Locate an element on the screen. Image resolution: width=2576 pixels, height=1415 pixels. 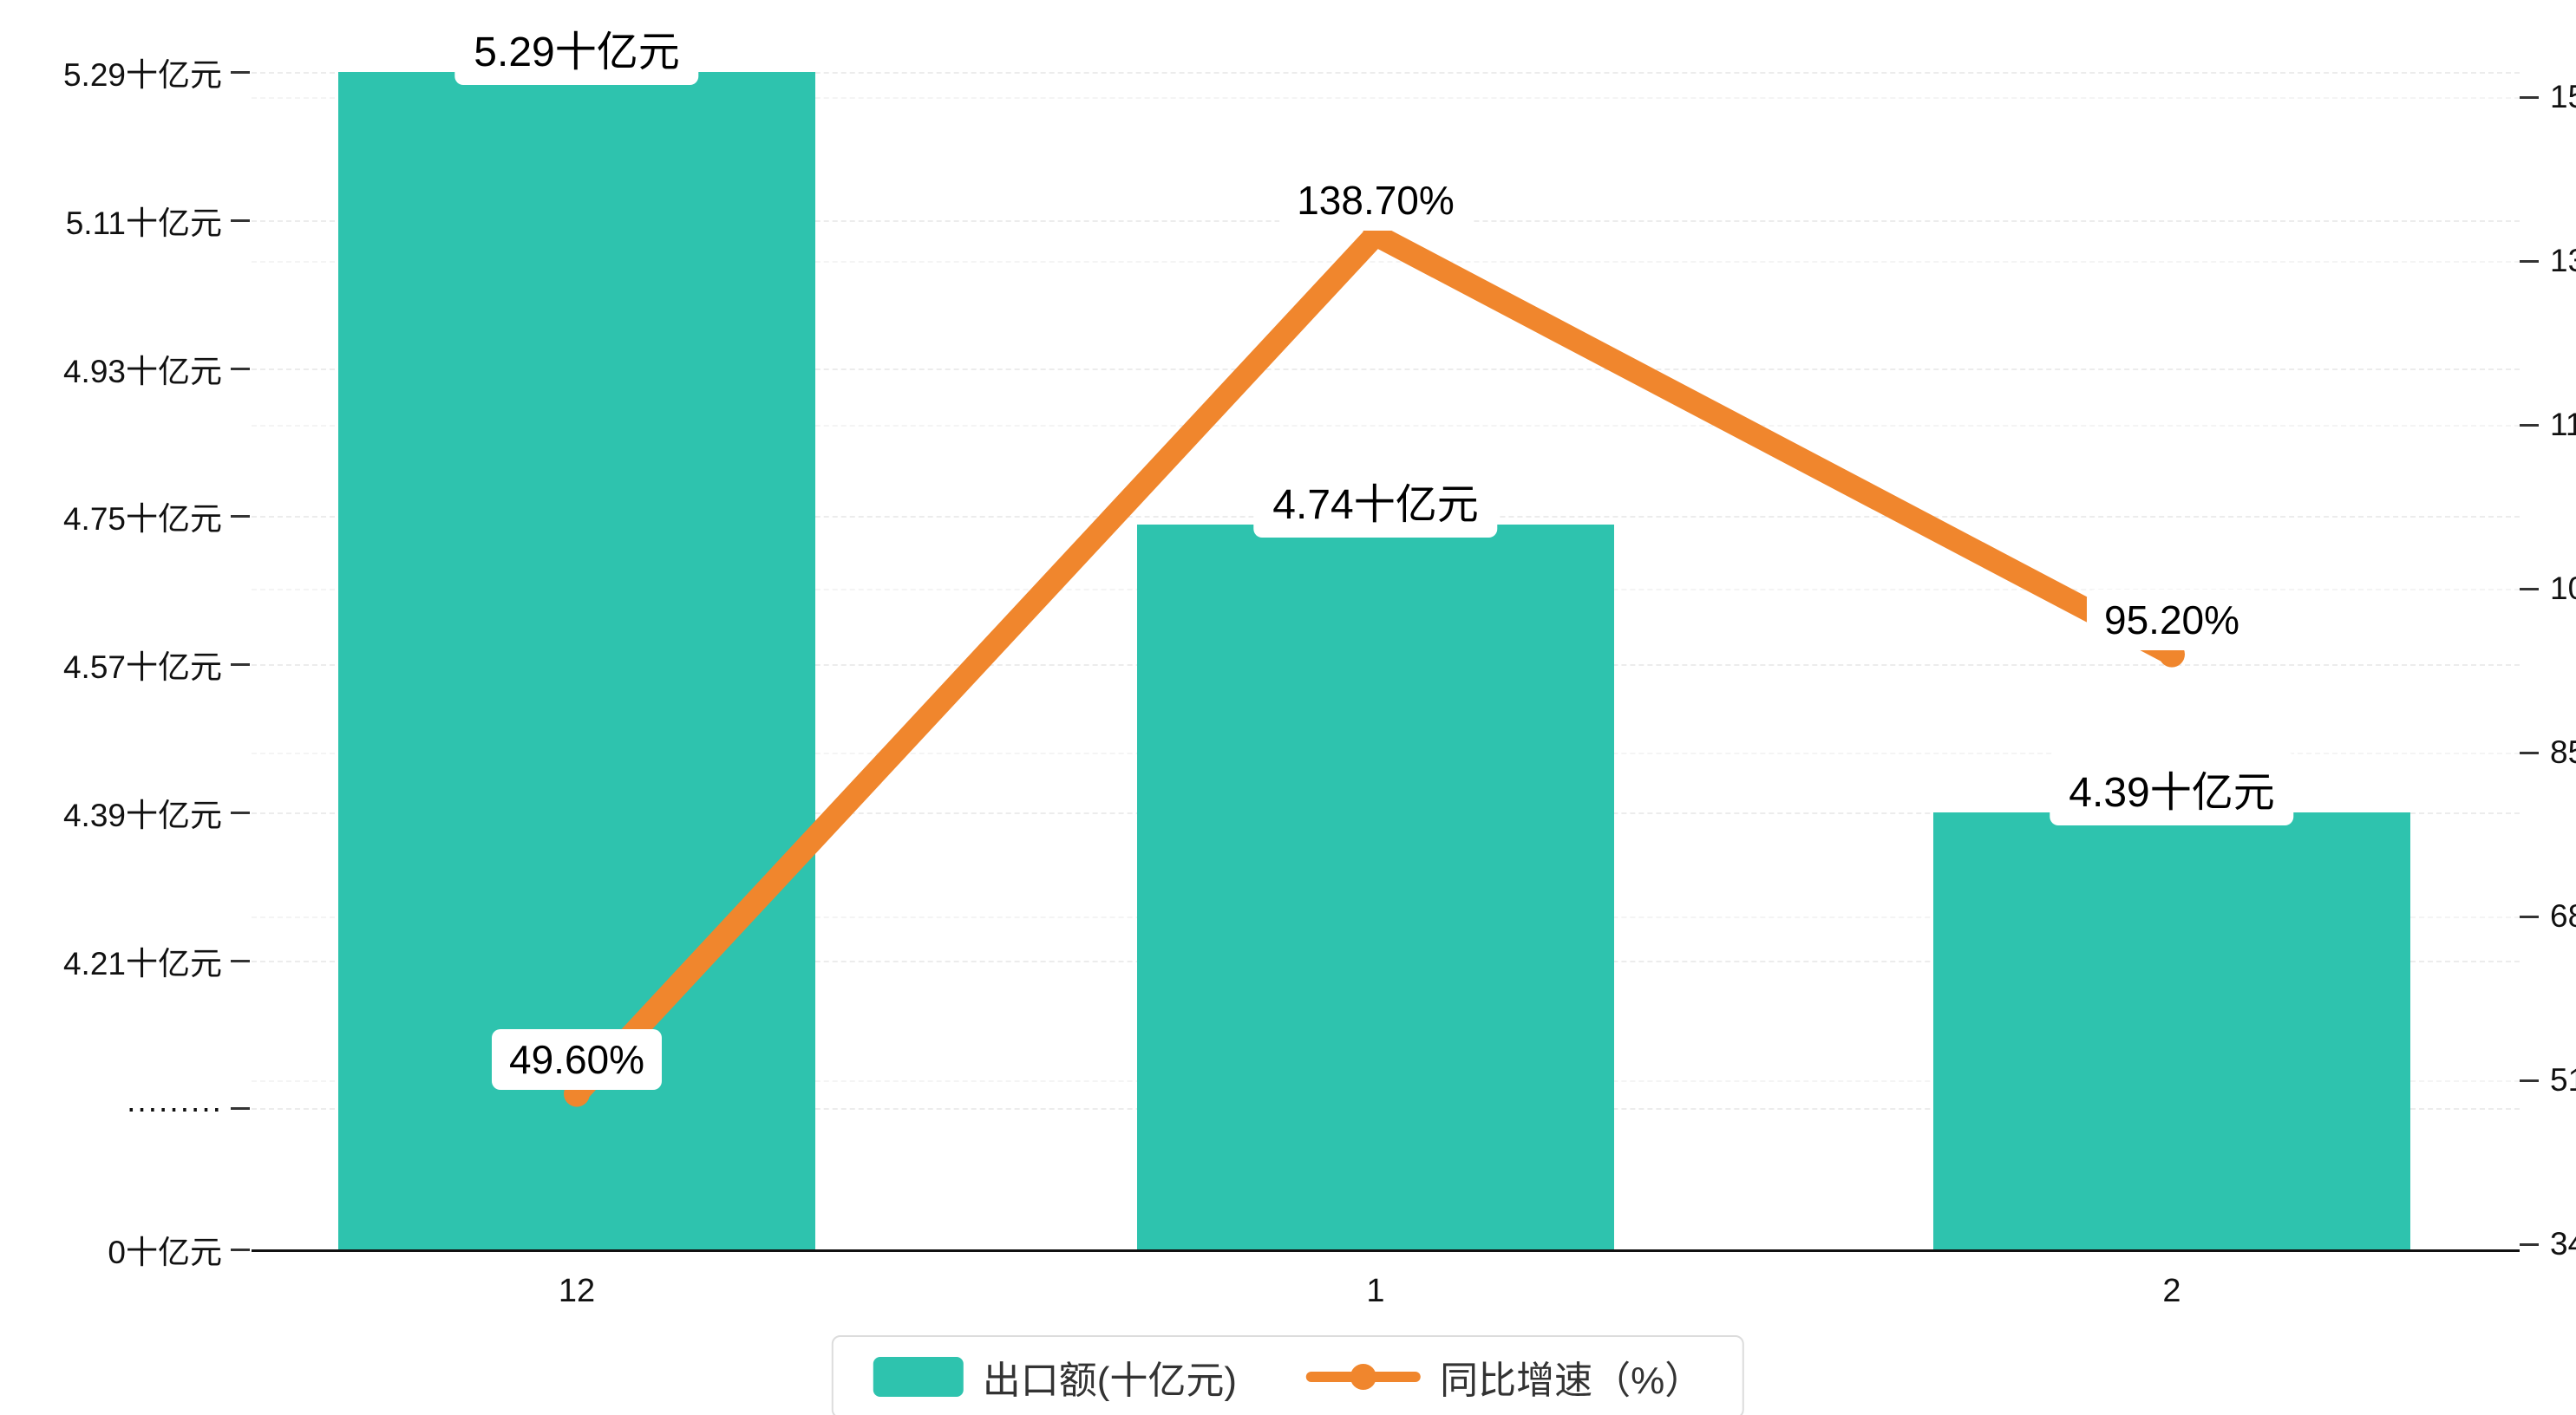
legend-item-growth: 同比增速（%） is located at coordinates (1504, 1377).